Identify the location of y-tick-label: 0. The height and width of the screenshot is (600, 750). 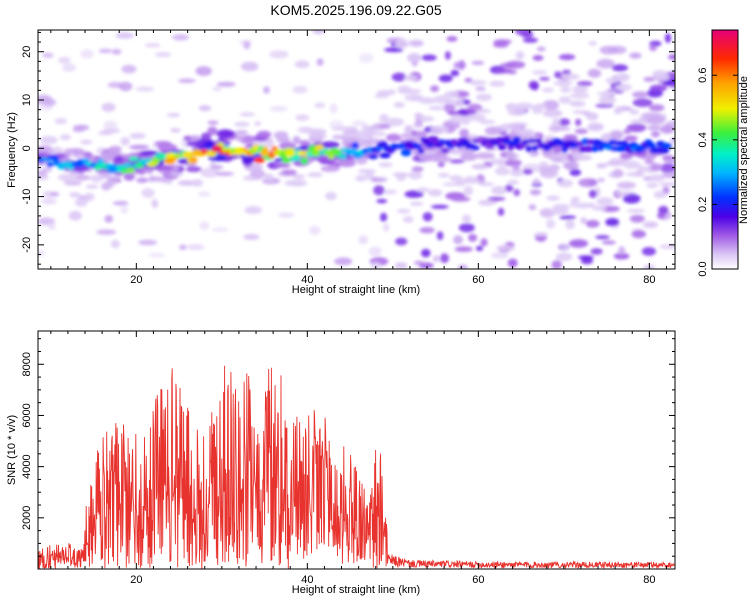
(27, 148).